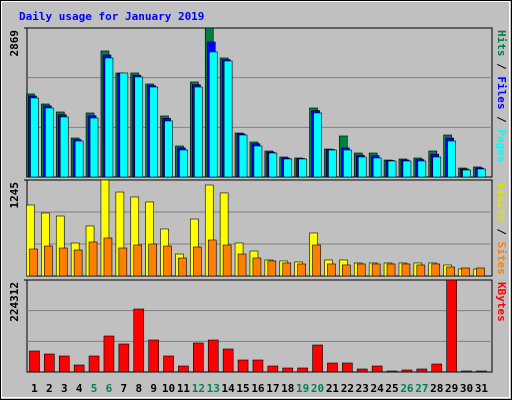  What do you see at coordinates (347, 388) in the screenshot?
I see `x-tick-label: 22` at bounding box center [347, 388].